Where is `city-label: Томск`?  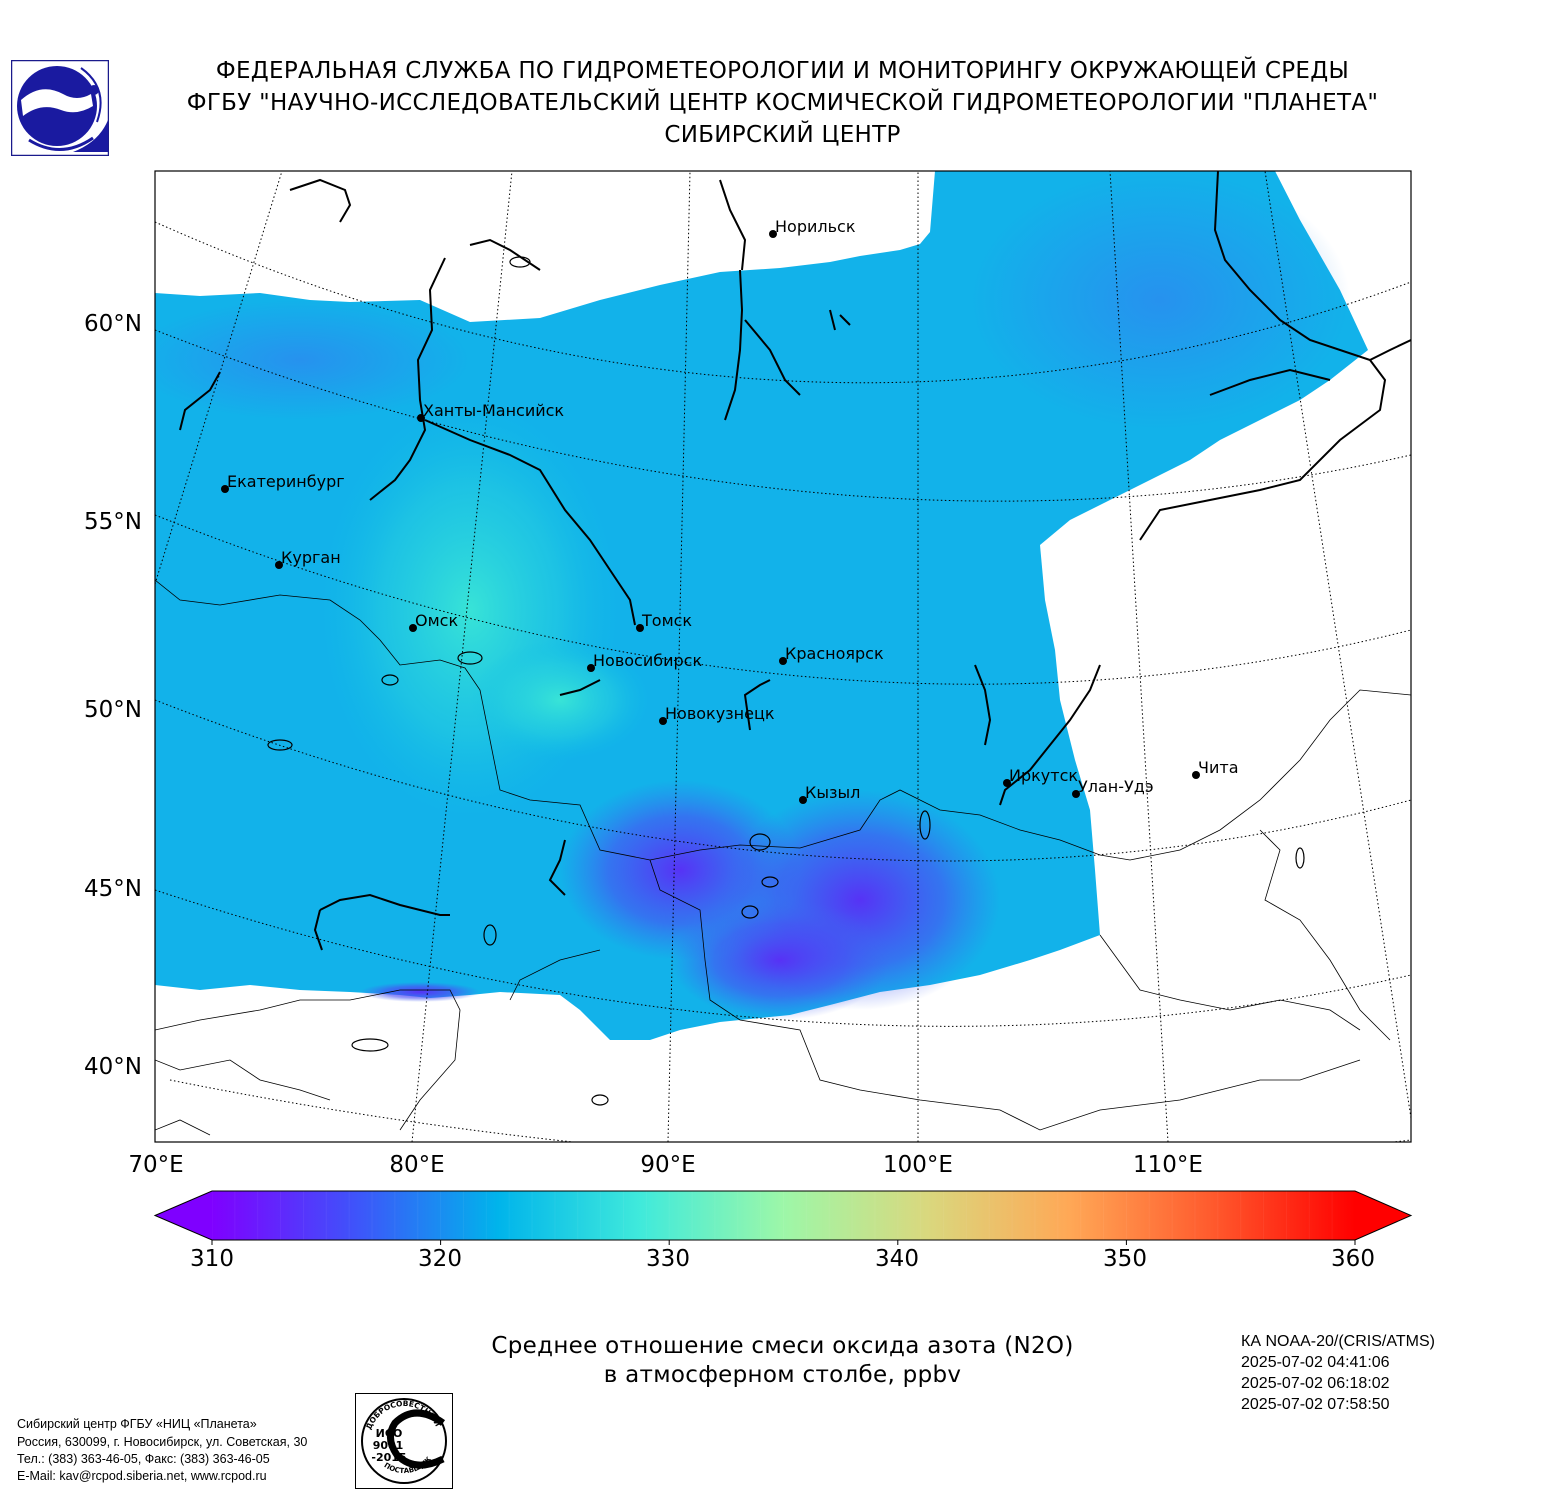
city-label: Томск is located at coordinates (666, 620).